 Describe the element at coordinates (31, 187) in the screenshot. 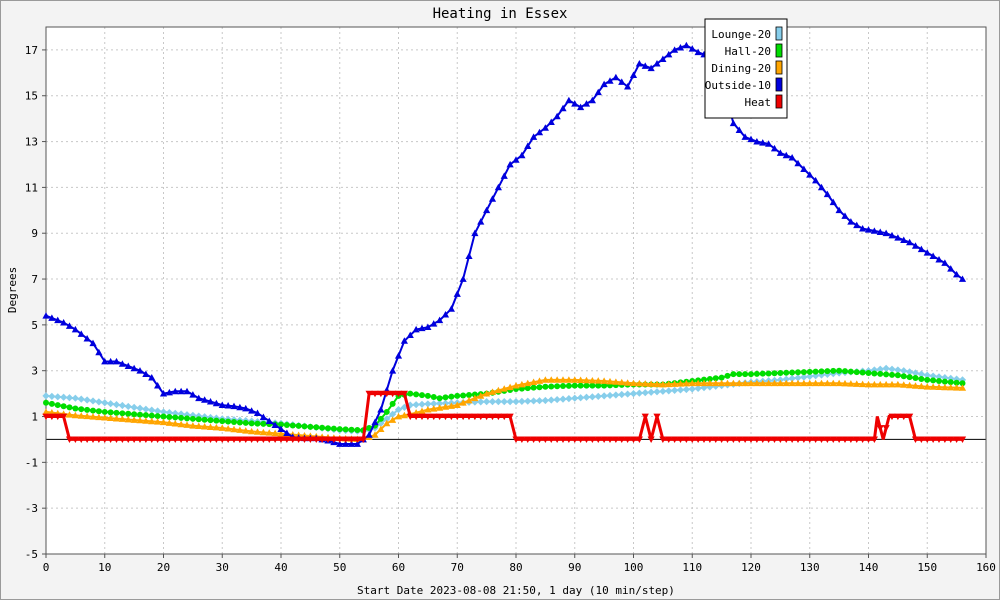

I see `y-tick-label: 11` at that location.